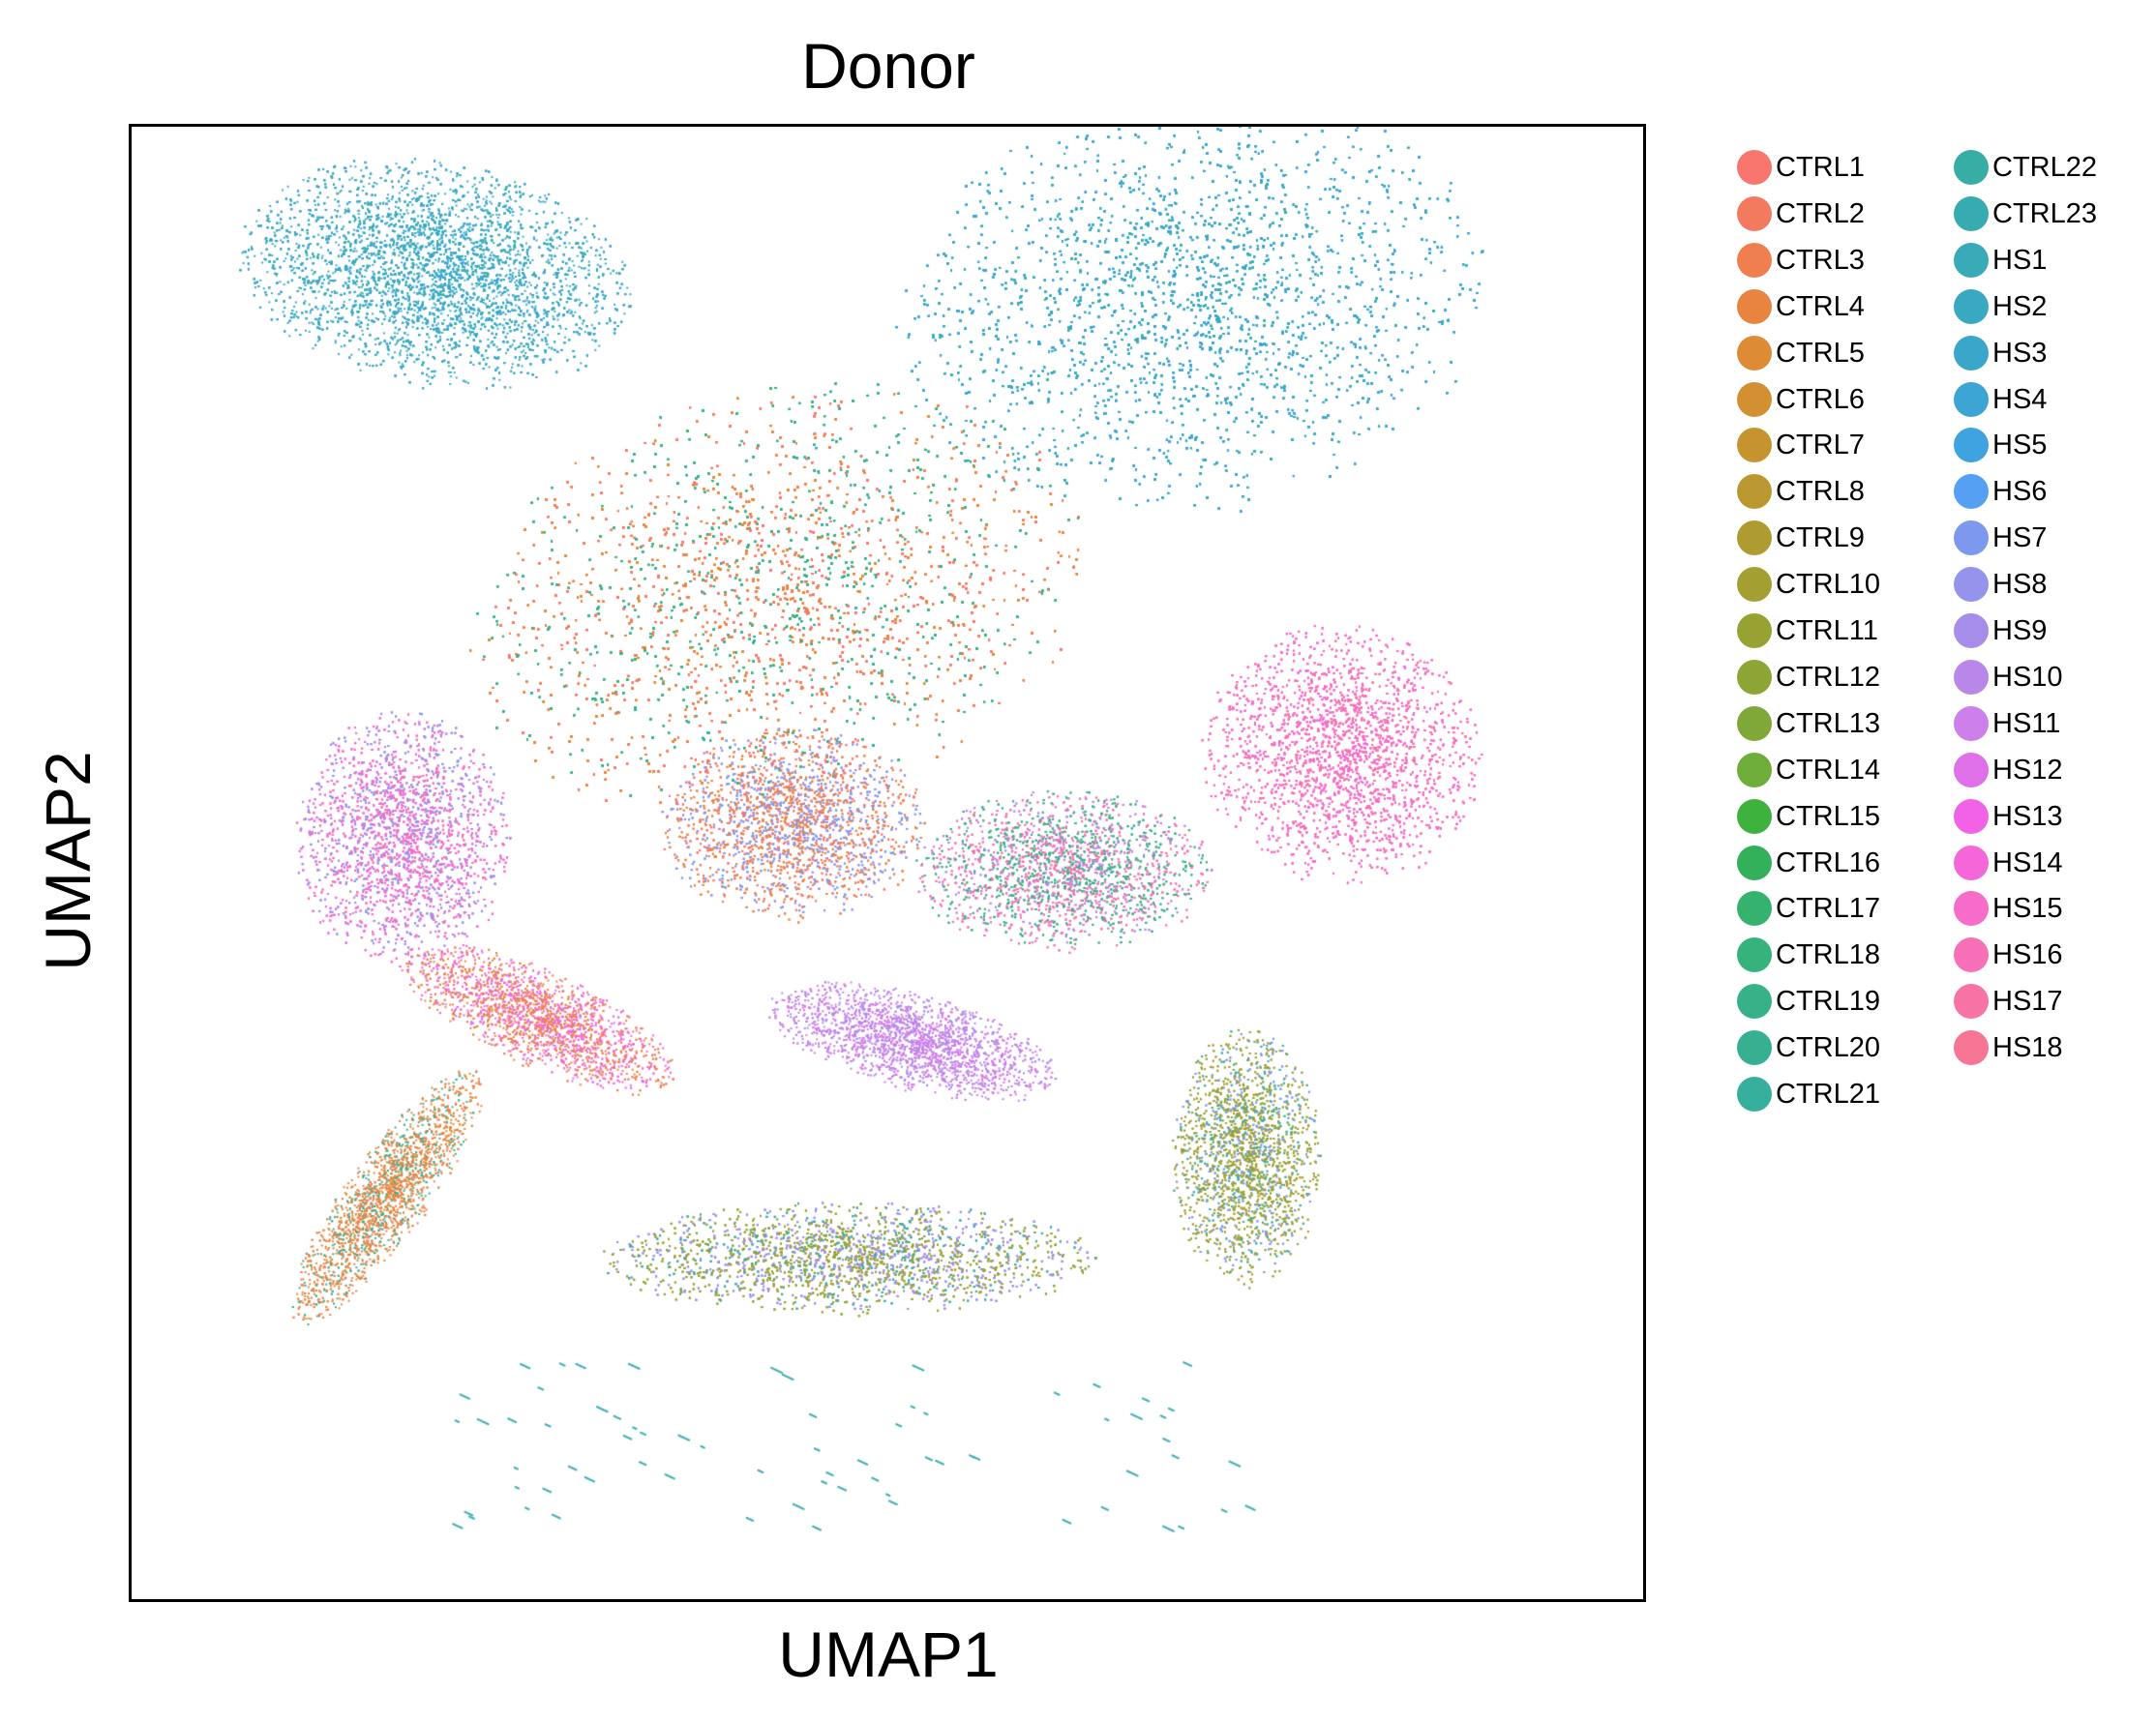  I want to click on legend-item: HS10, so click(2008, 677).